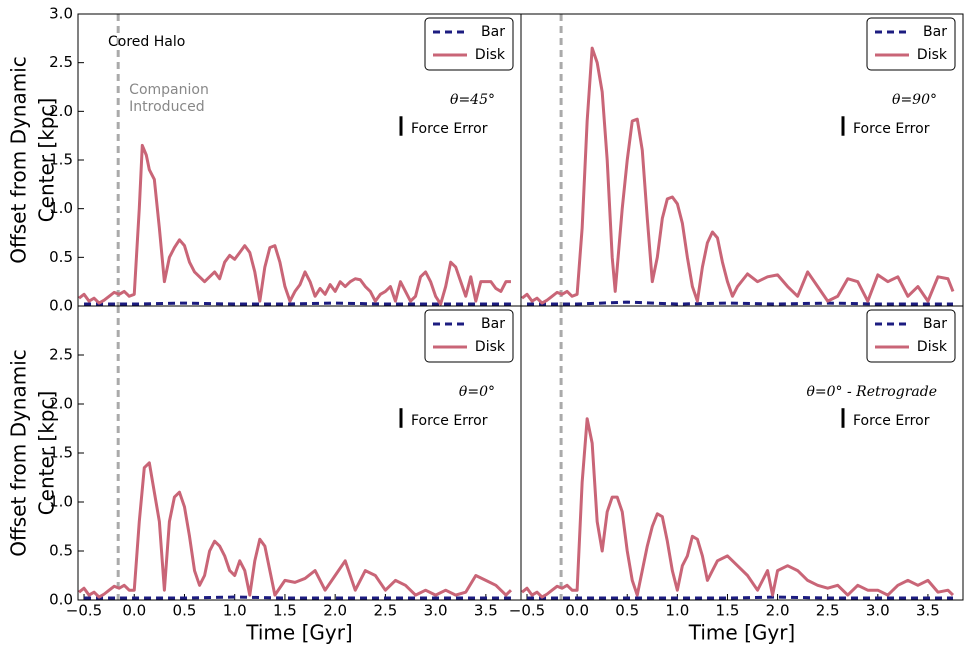  I want to click on panel-label: θ=90°, so click(914, 100).